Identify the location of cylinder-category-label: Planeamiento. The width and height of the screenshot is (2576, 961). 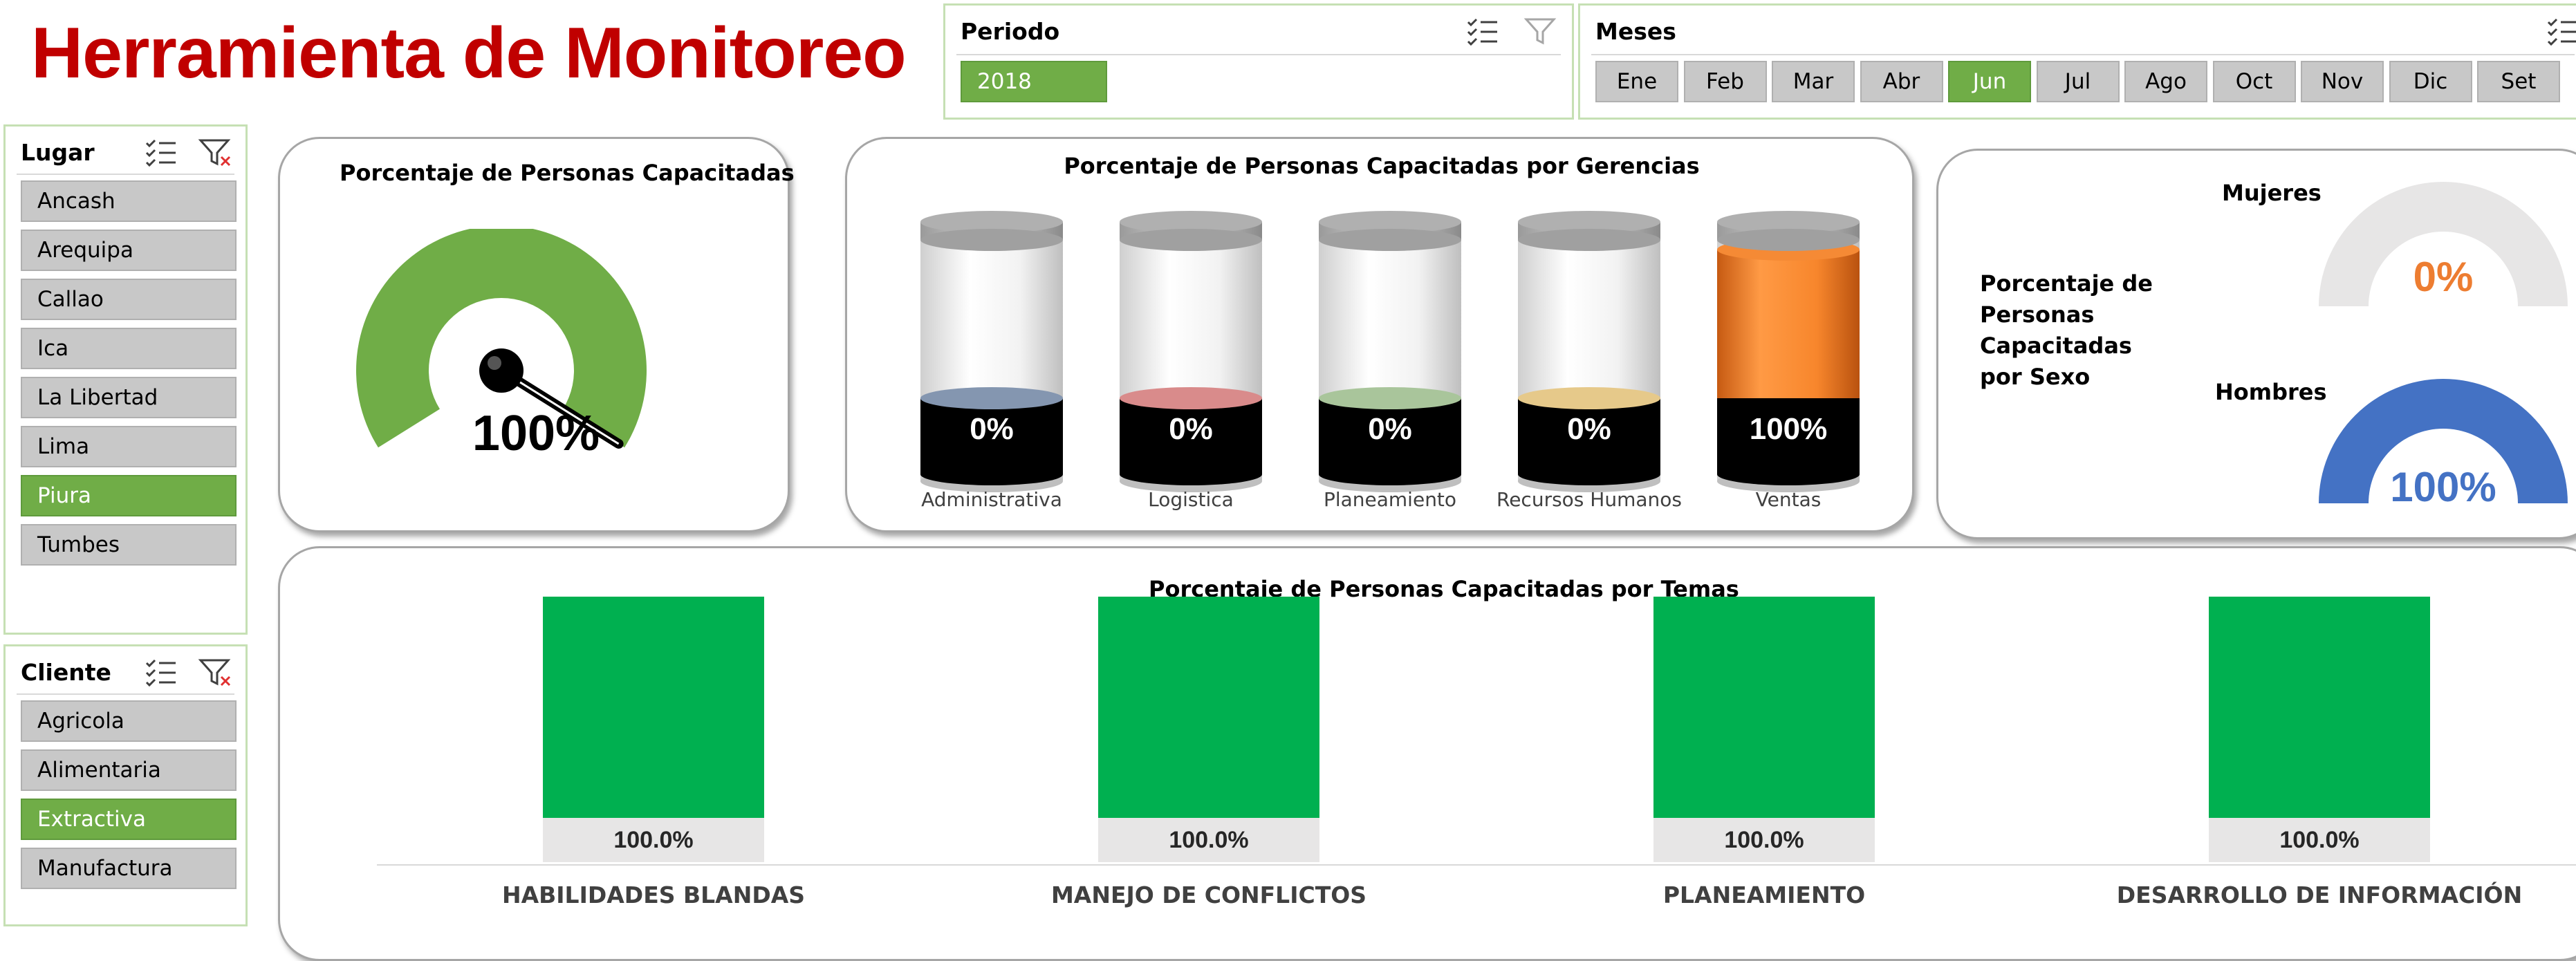
(1390, 499).